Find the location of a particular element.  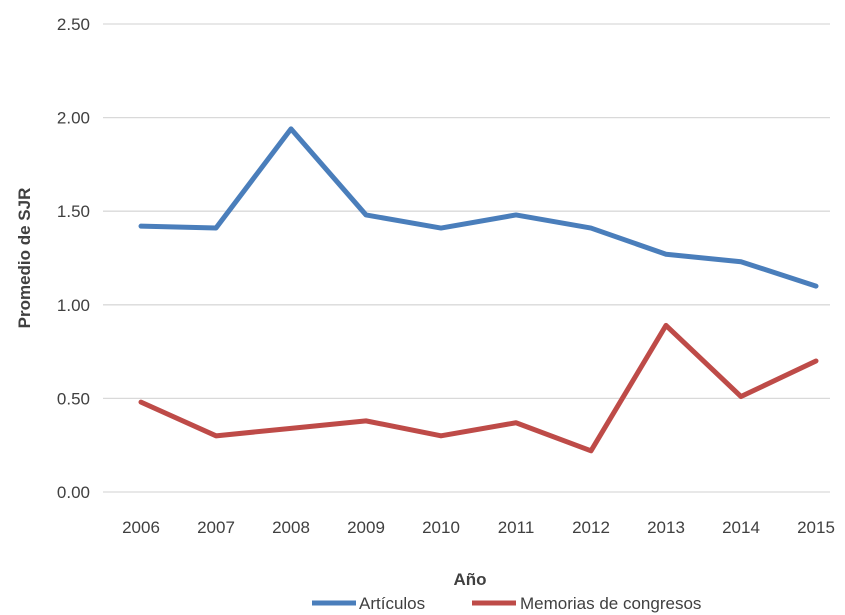

y-tick-label: 0.50 is located at coordinates (73, 398).